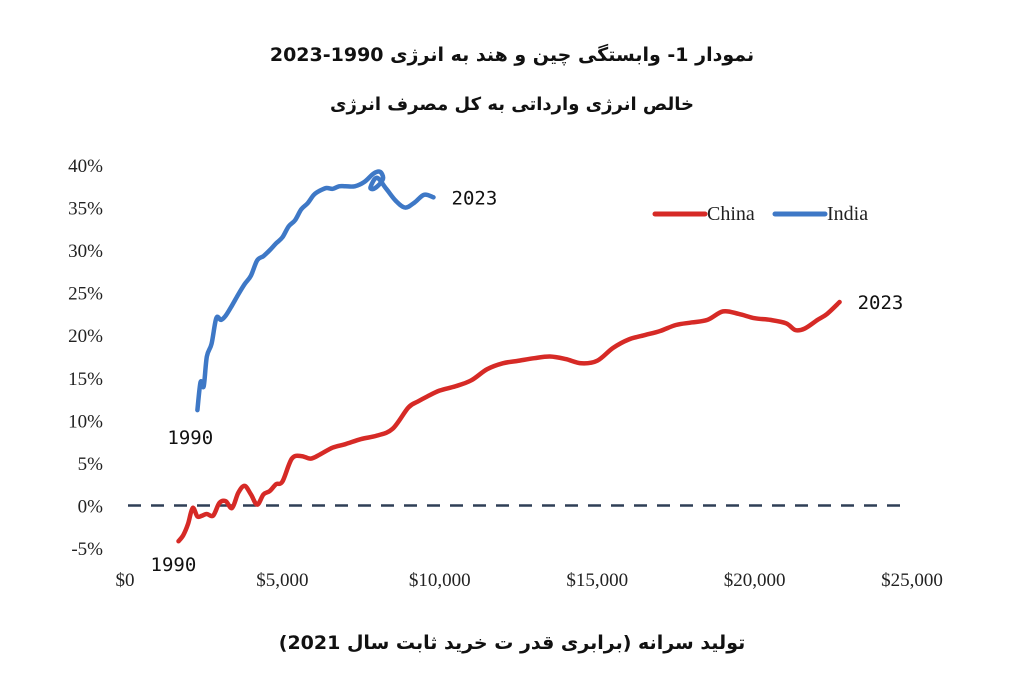 This screenshot has width=1024, height=674. Describe the element at coordinates (282, 580) in the screenshot. I see `x-tick-label: $5,000` at that location.